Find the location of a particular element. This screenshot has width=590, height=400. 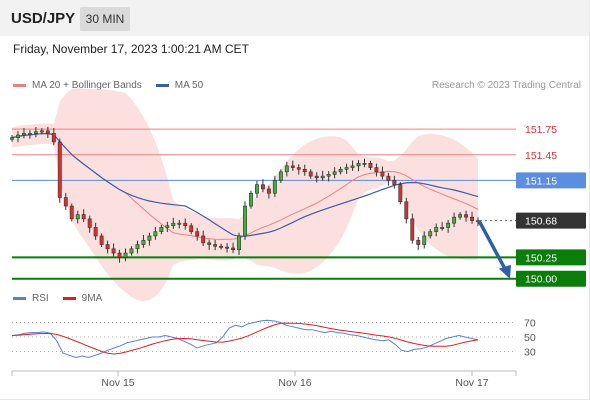

legend-item-rsi: RSI is located at coordinates (31, 298).